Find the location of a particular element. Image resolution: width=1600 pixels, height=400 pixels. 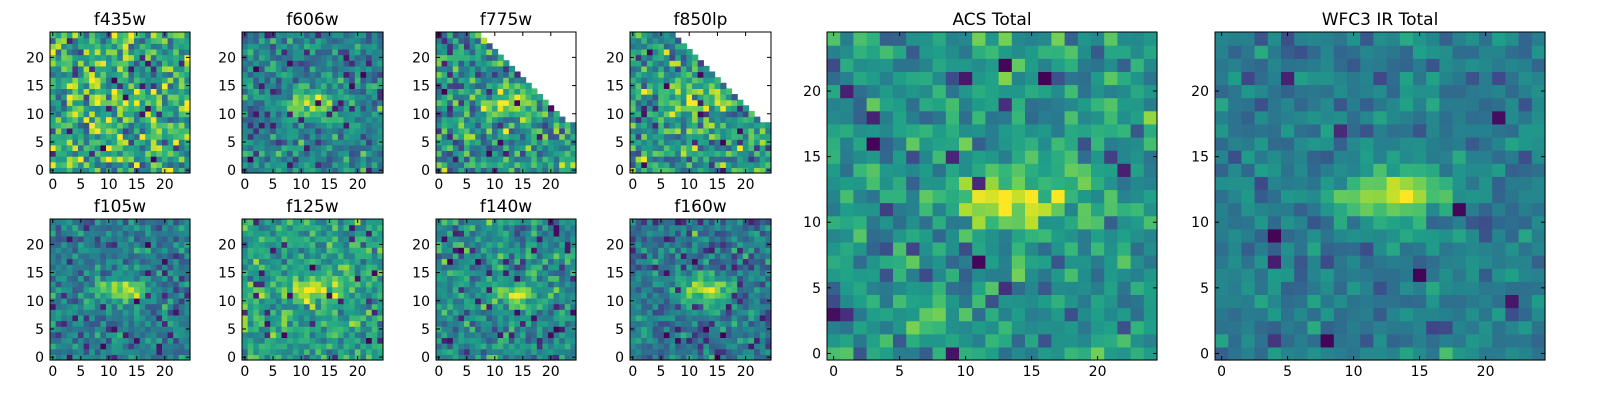

y-tick-label: 15 is located at coordinates (35, 87).